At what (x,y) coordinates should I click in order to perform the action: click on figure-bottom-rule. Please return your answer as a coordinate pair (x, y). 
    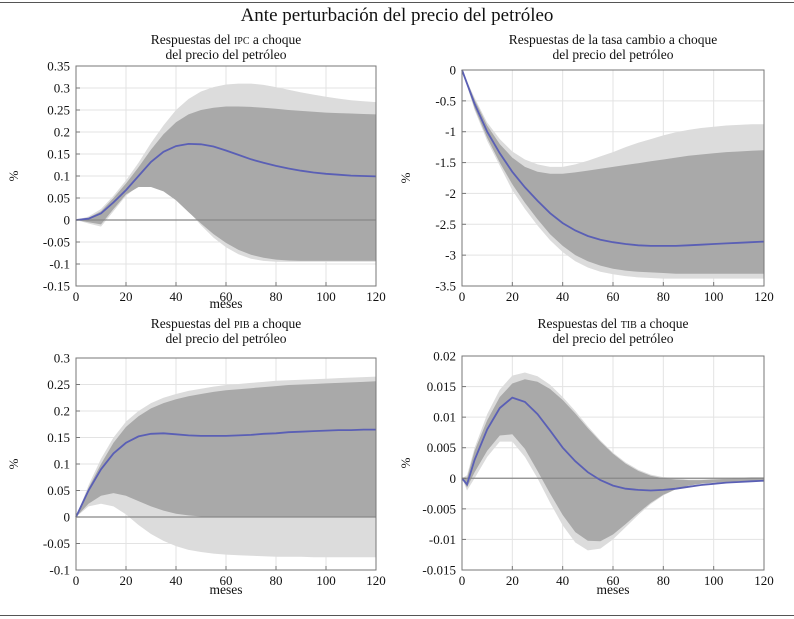
    Looking at the image, I should click on (397, 615).